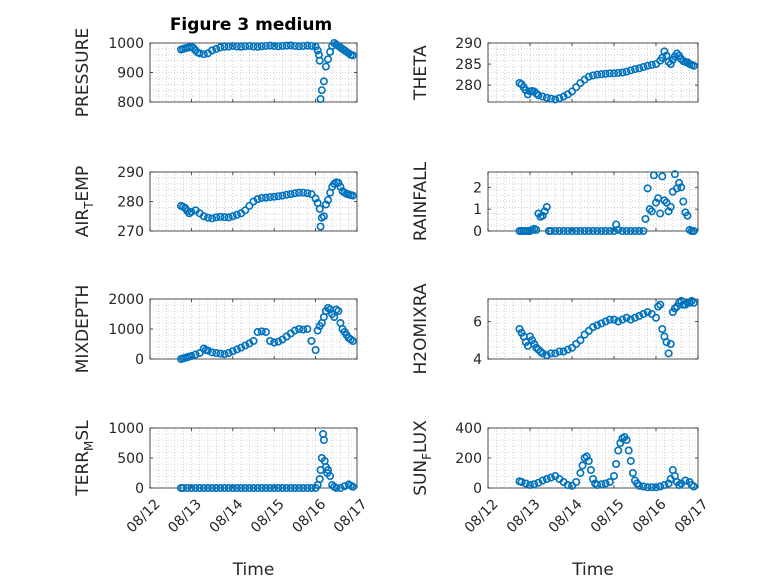 The width and height of the screenshot is (778, 583). Describe the element at coordinates (126, 44) in the screenshot. I see `y-tick-label: 1000` at that location.